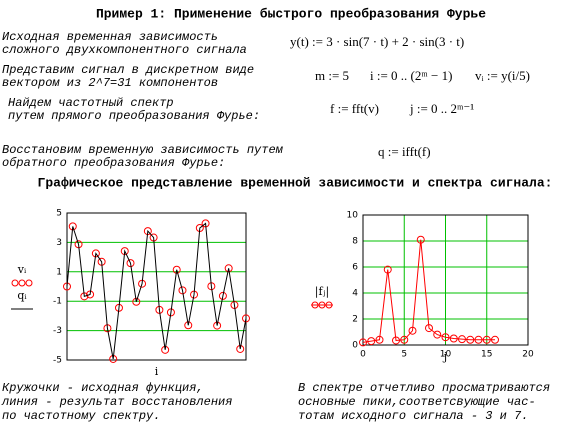 The height and width of the screenshot is (427, 582). What do you see at coordinates (355, 294) in the screenshot?
I see `y-tick-label: 4` at bounding box center [355, 294].